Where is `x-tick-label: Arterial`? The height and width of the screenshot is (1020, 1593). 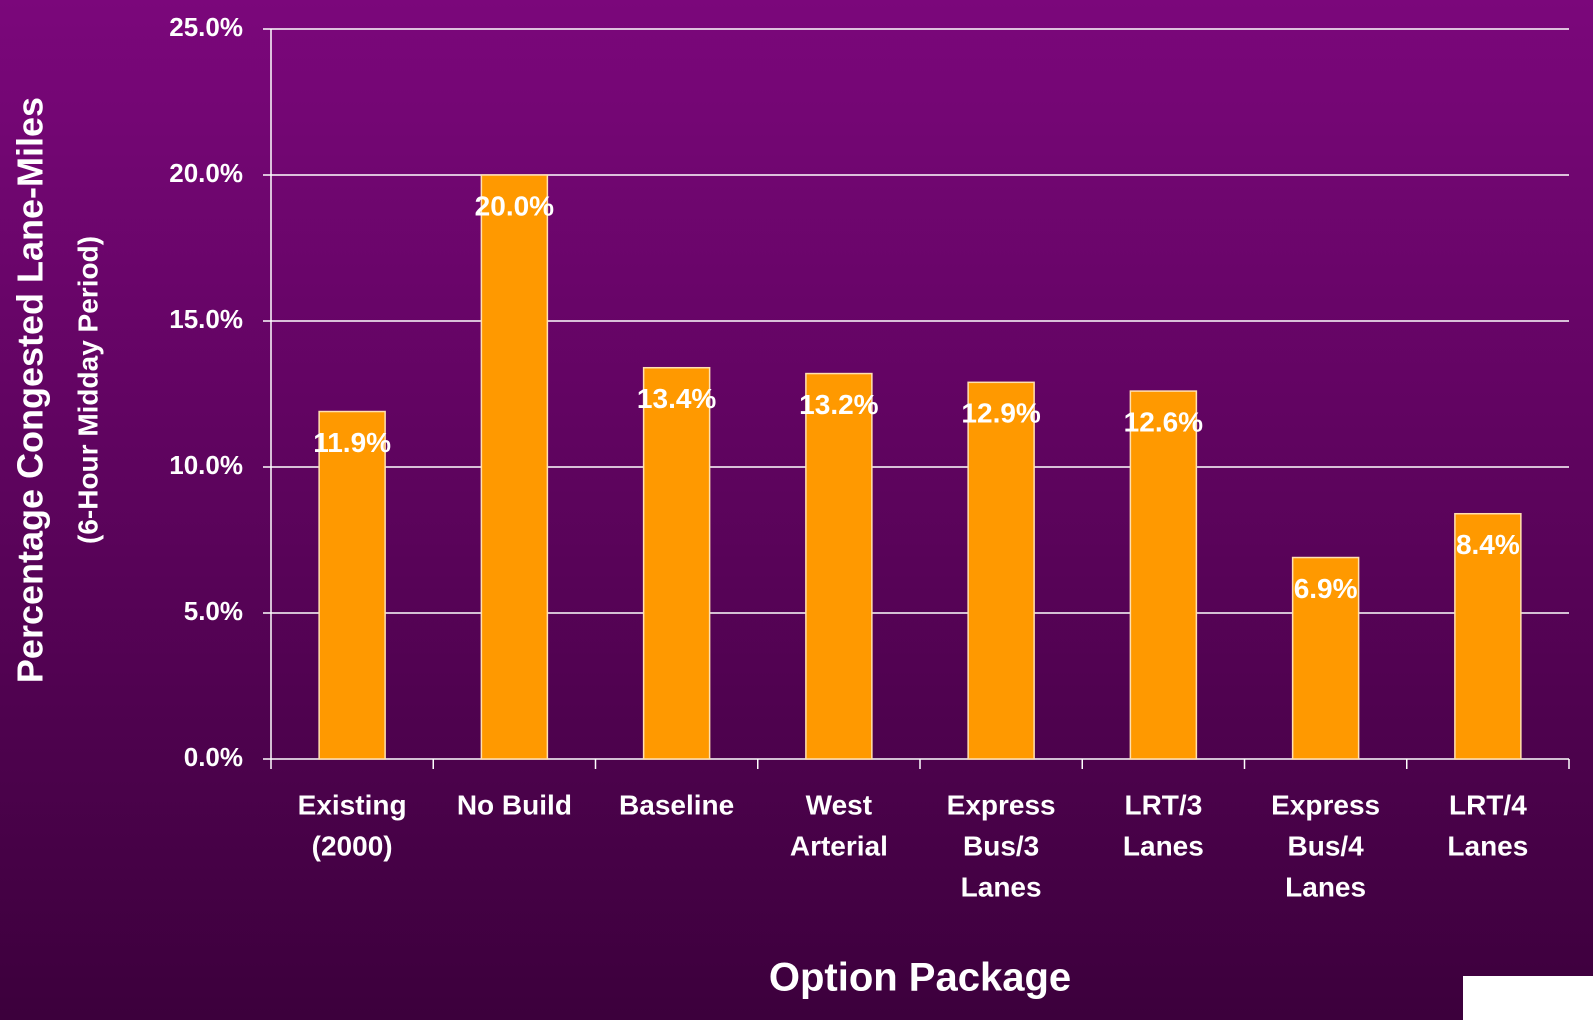 x-tick-label: Arterial is located at coordinates (839, 845).